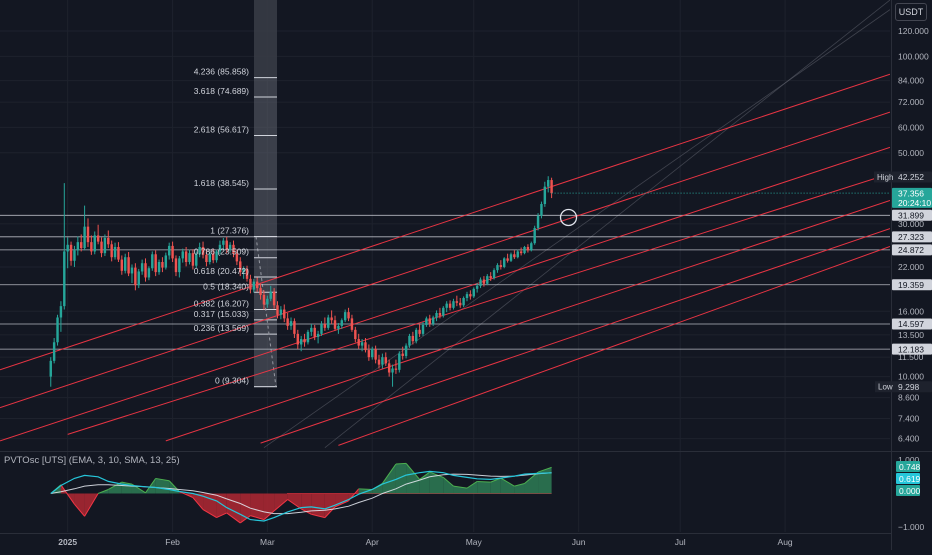  Describe the element at coordinates (912, 250) in the screenshot. I see `price-label-level: 24.872` at that location.